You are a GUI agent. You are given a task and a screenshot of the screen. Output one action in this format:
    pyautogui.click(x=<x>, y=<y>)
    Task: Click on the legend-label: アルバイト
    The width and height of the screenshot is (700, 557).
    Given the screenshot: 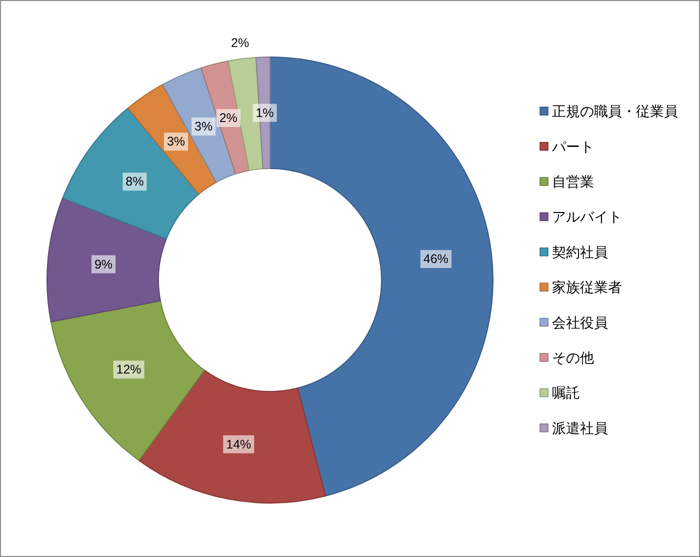 What is the action you would take?
    pyautogui.click(x=587, y=216)
    